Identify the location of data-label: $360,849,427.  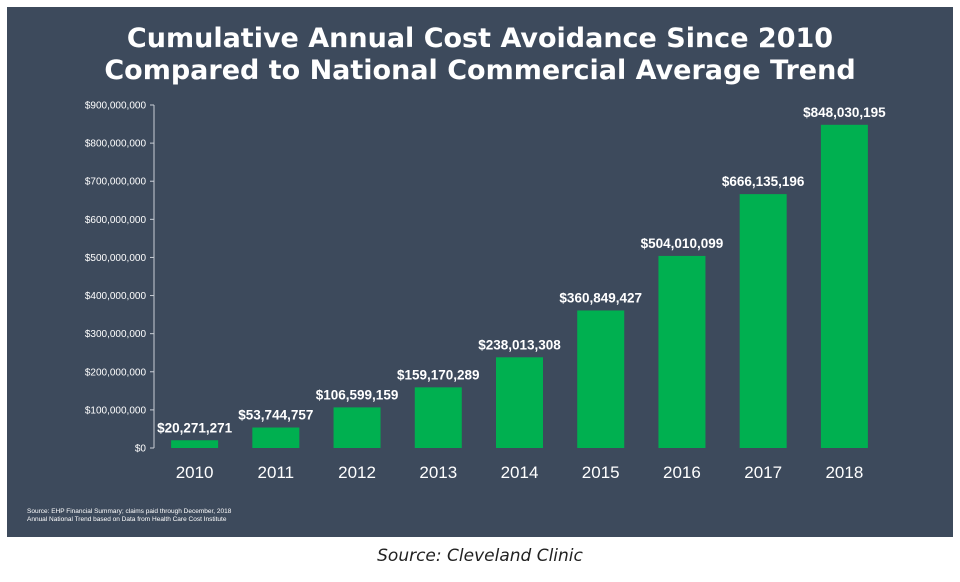
(600, 297).